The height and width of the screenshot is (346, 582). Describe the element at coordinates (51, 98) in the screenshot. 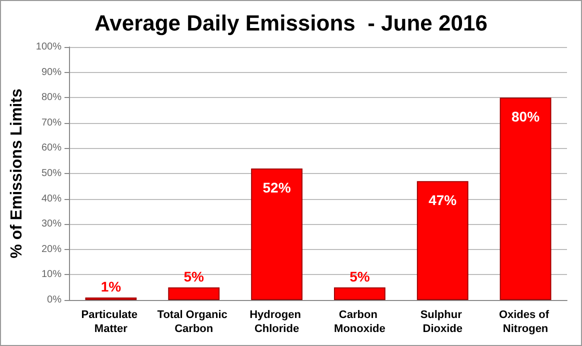

I see `y-tick-label: 80%` at that location.